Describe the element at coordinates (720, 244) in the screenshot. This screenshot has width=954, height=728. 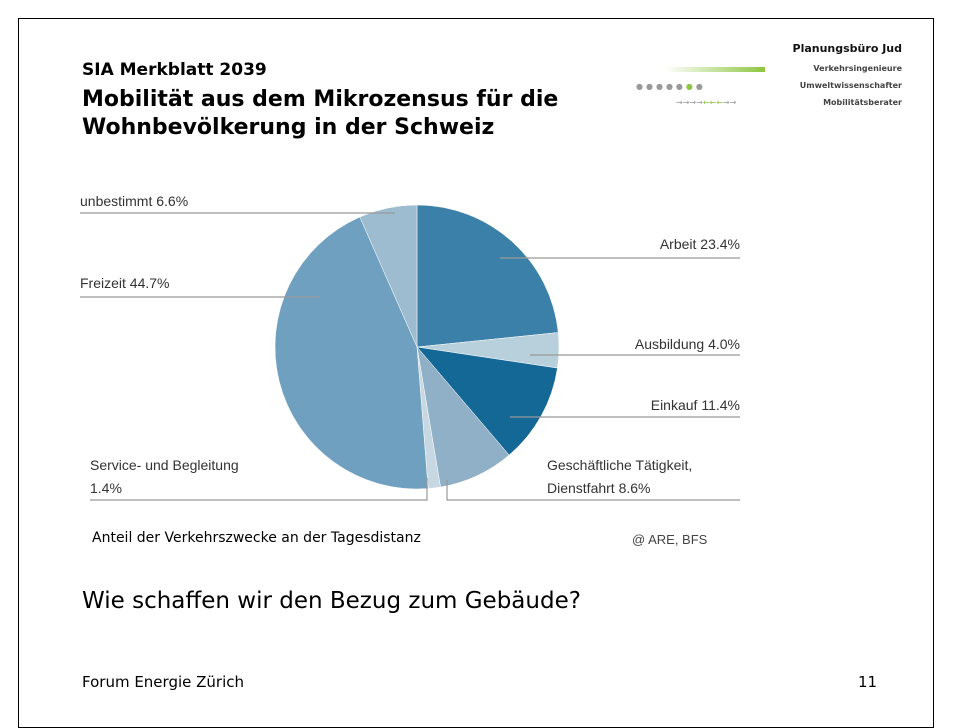
I see `value-label: 23.4%` at that location.